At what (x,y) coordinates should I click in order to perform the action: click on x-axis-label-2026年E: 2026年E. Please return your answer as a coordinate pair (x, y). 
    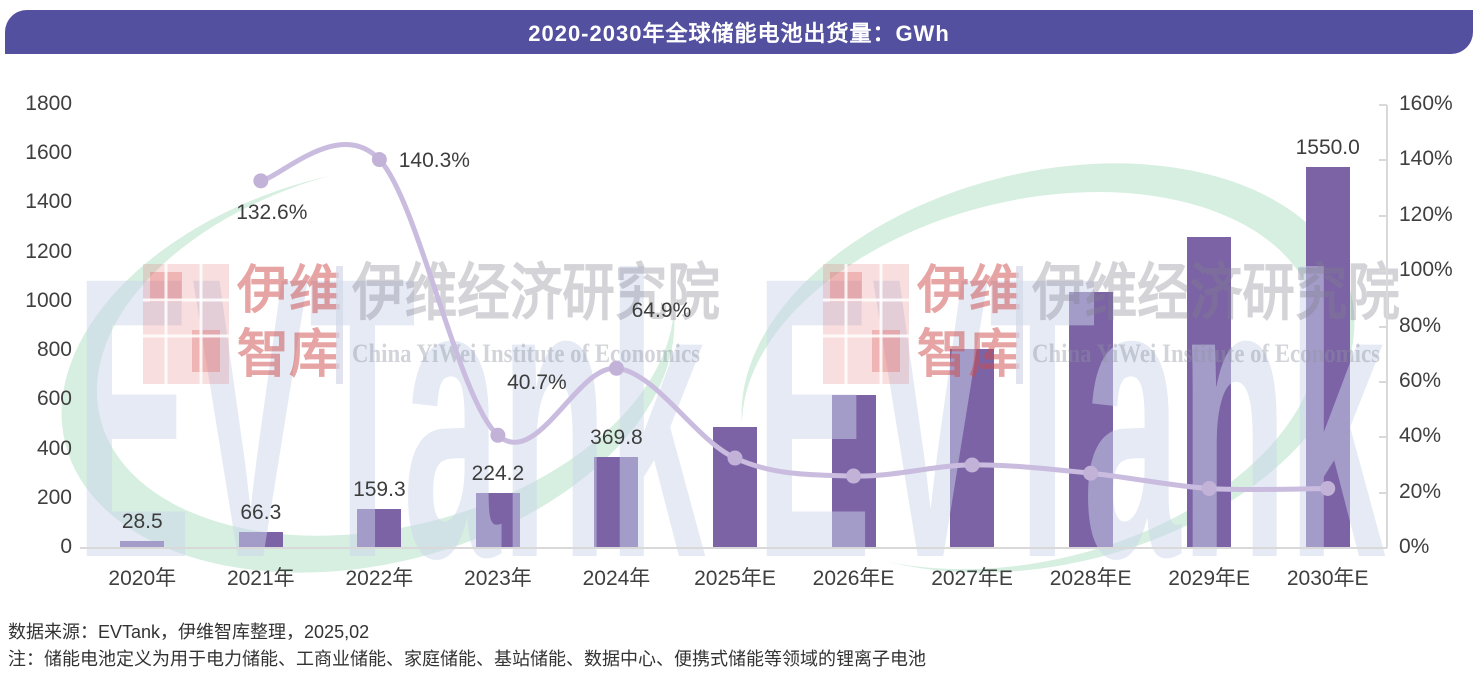
    Looking at the image, I should click on (853, 578).